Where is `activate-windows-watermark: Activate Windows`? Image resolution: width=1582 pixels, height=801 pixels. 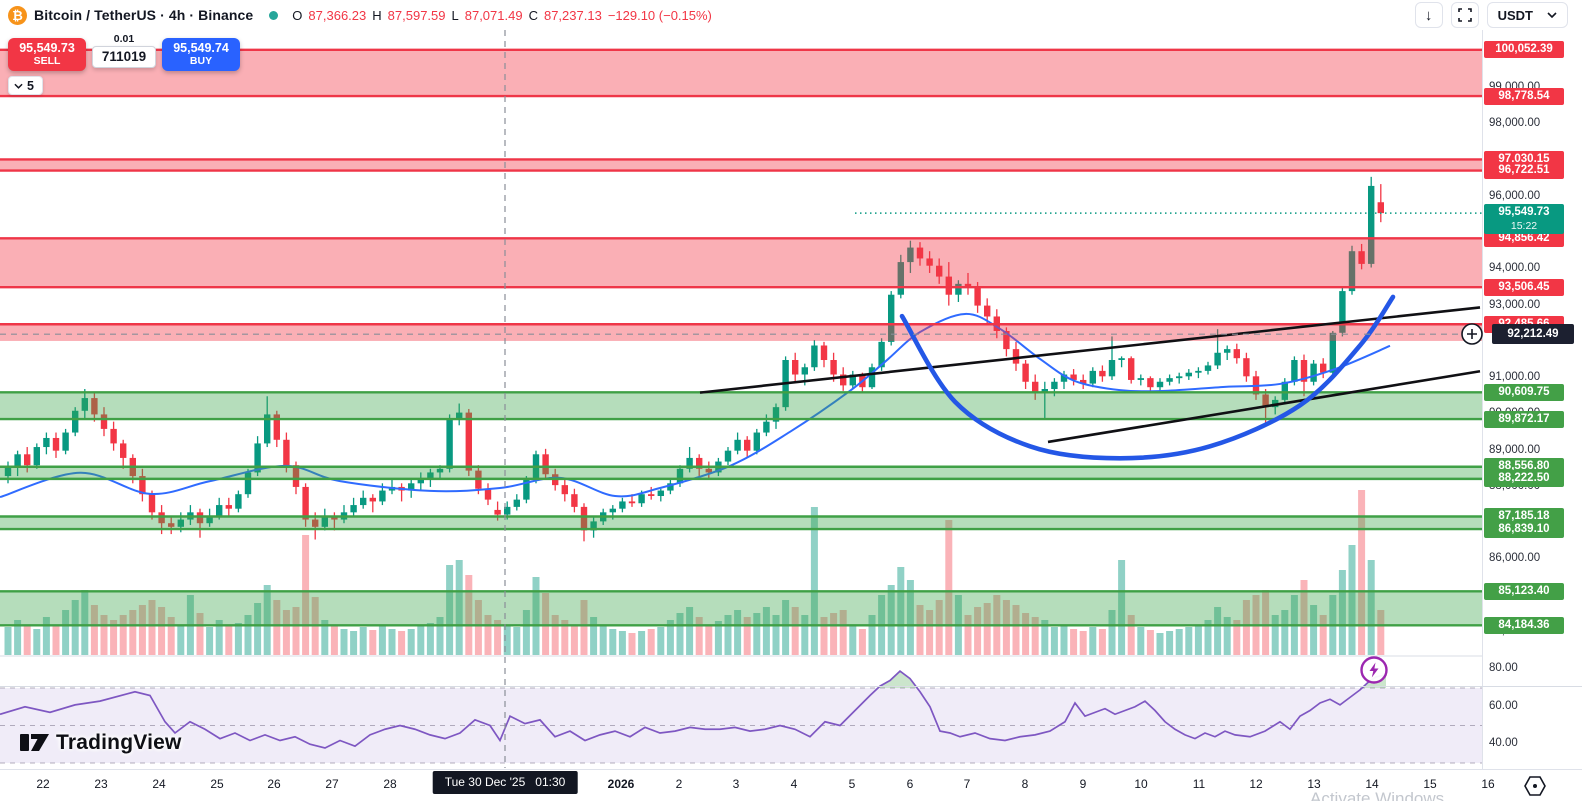
activate-windows-watermark: Activate Windows is located at coordinates (1377, 795).